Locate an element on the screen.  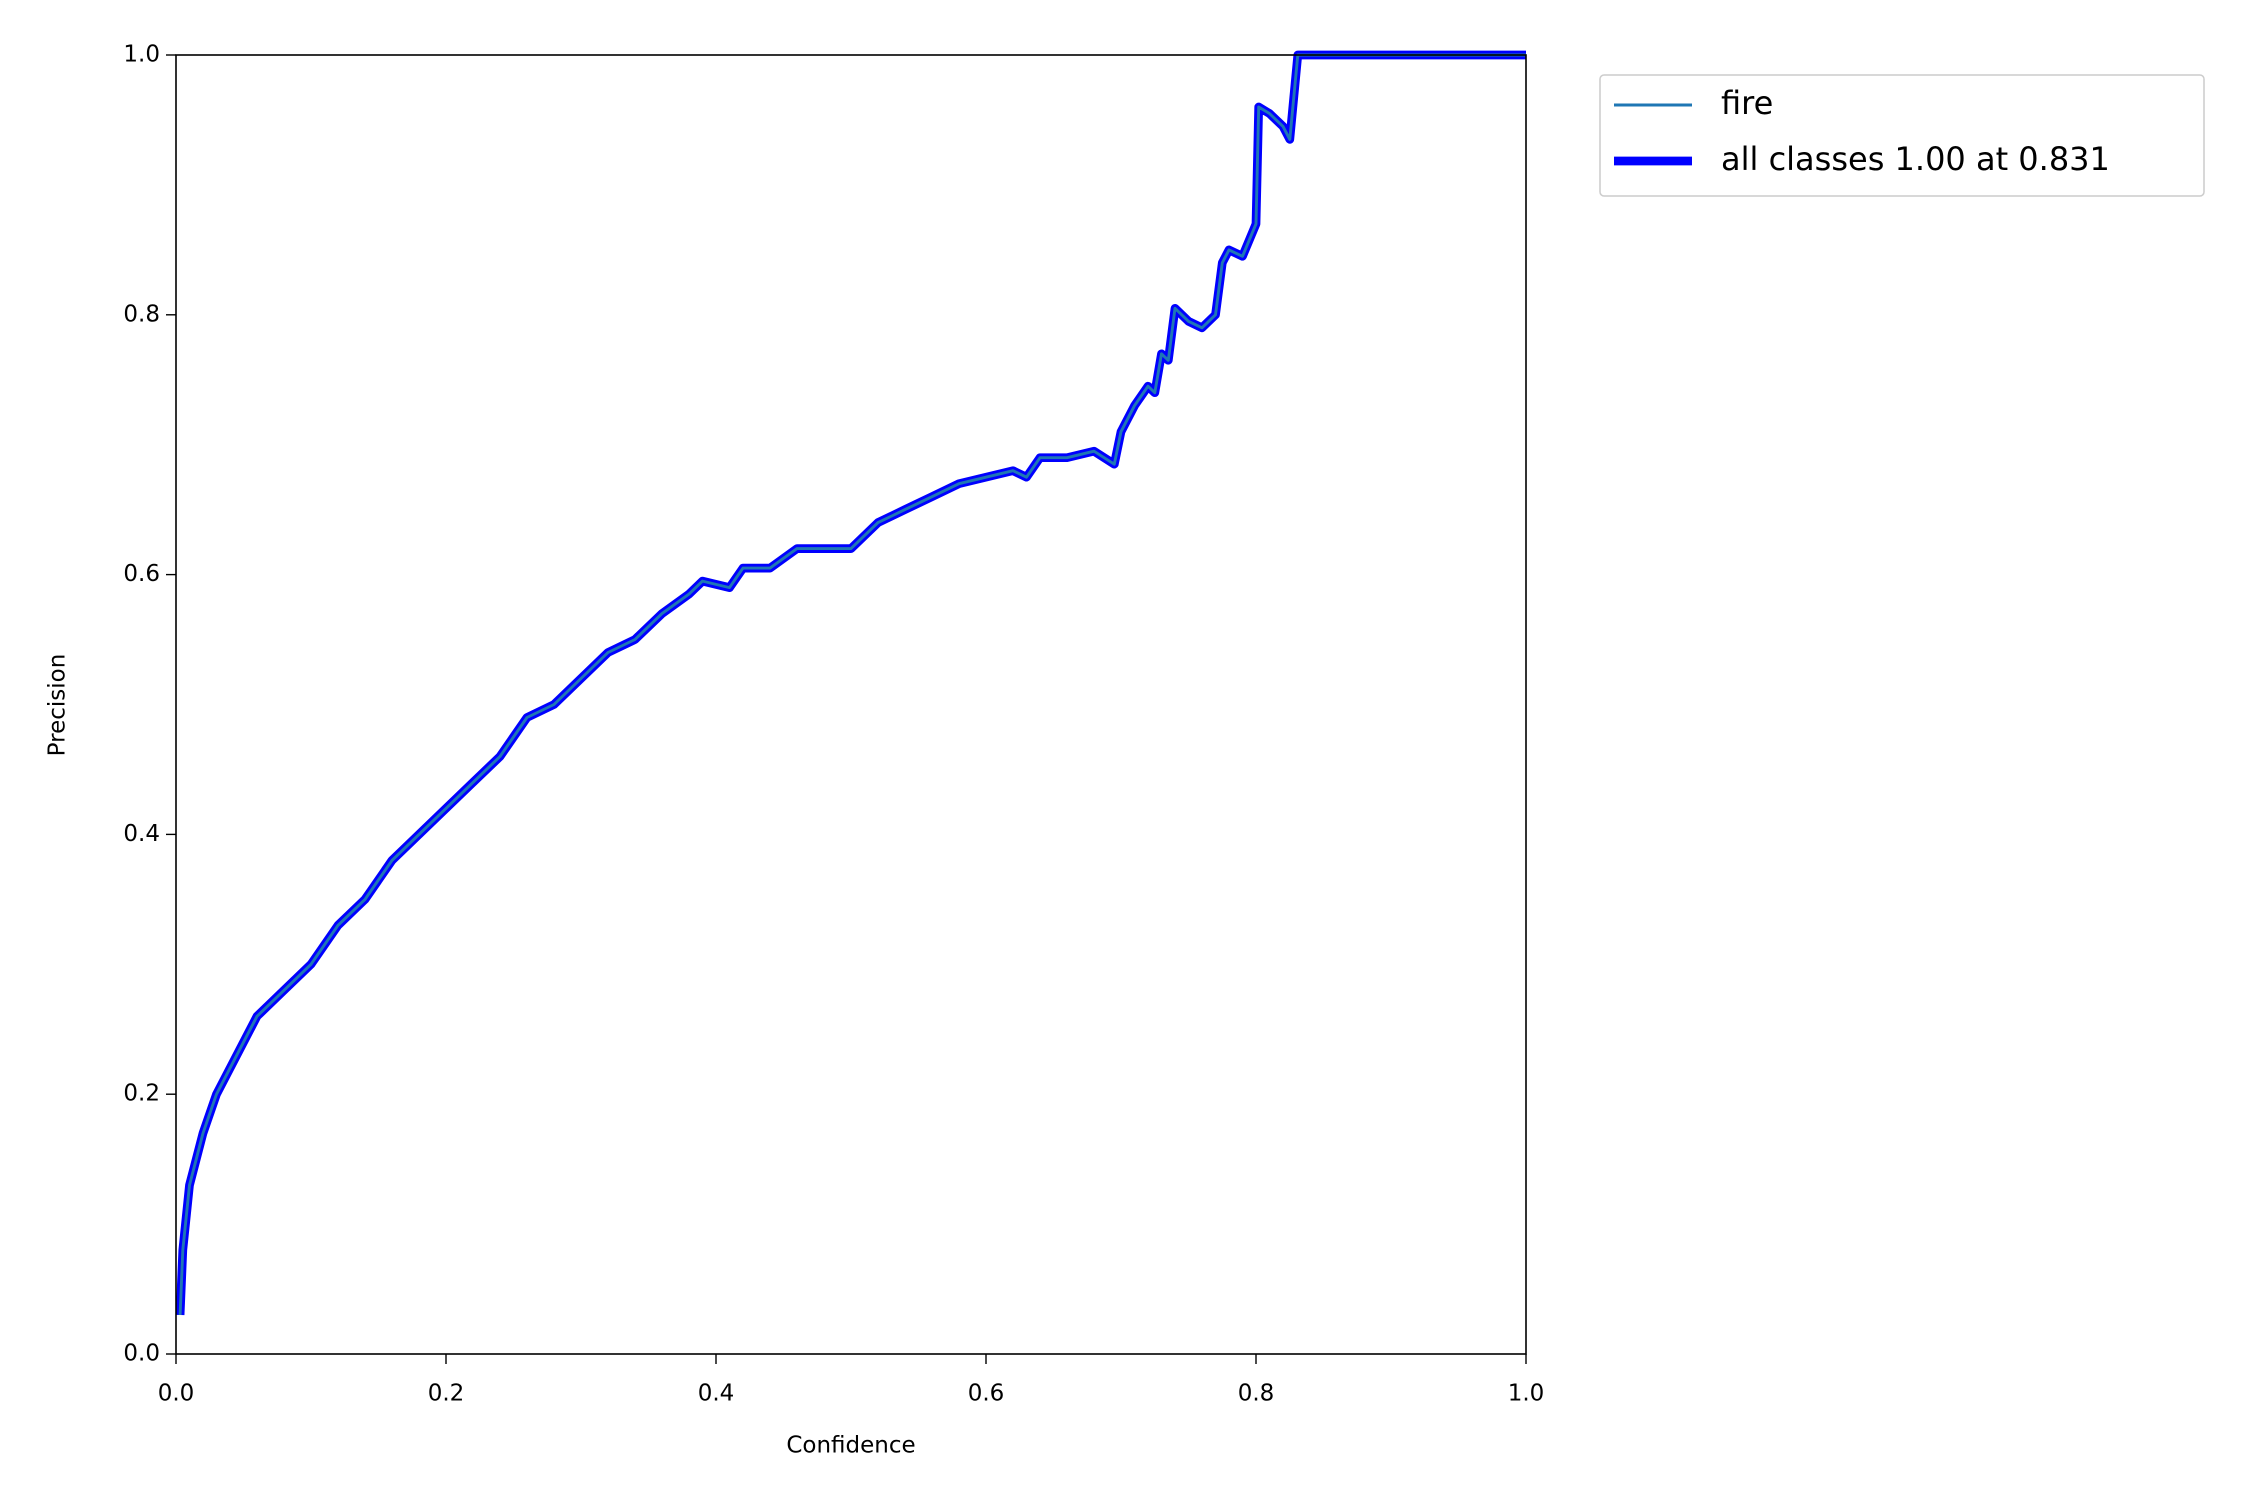
x-tick-label: 0.8 is located at coordinates (1256, 1394).